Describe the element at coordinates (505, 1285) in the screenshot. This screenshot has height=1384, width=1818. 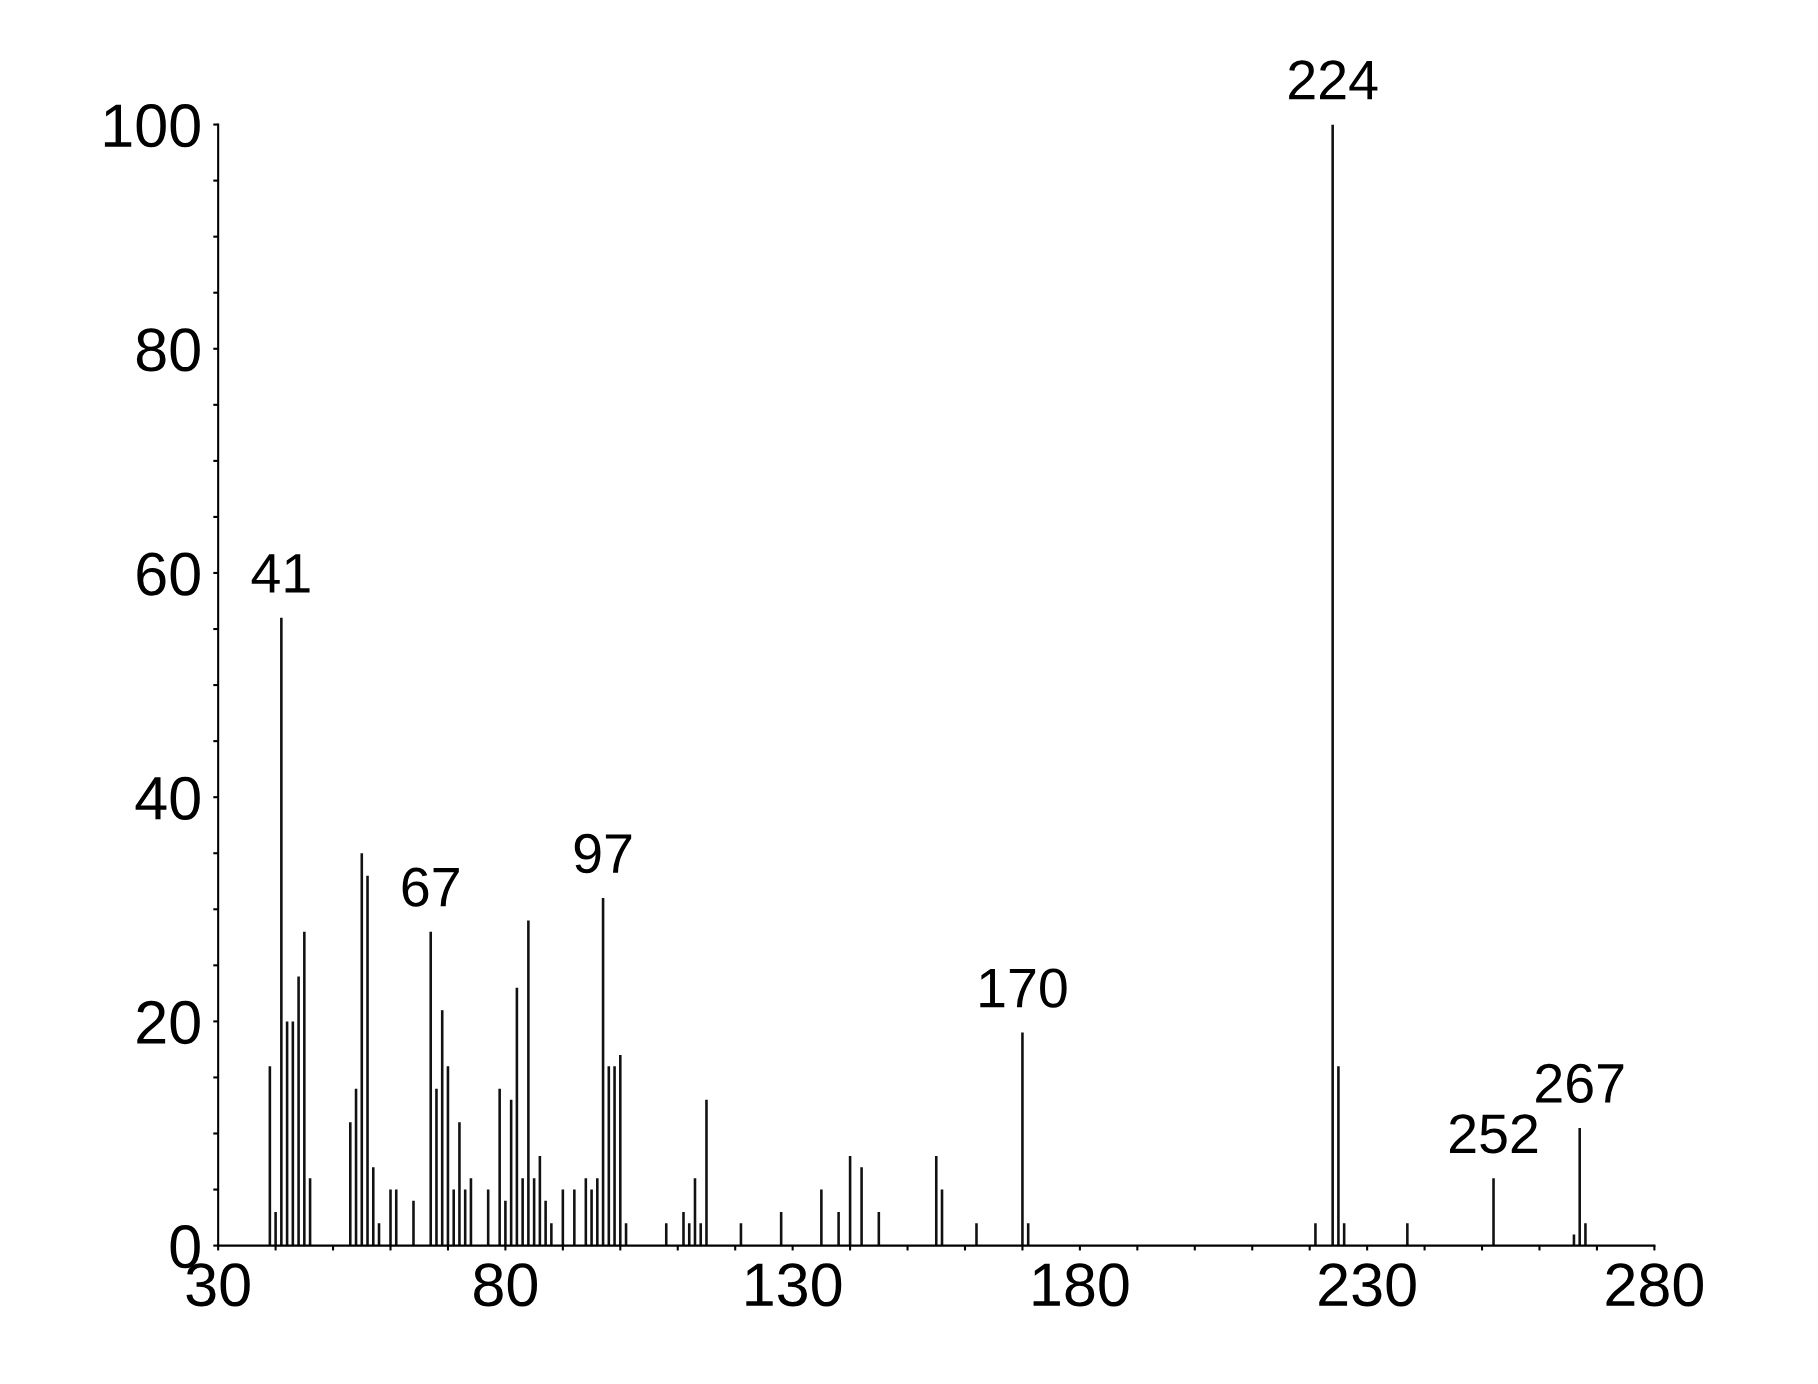
I see `x-tick-label: 80` at that location.